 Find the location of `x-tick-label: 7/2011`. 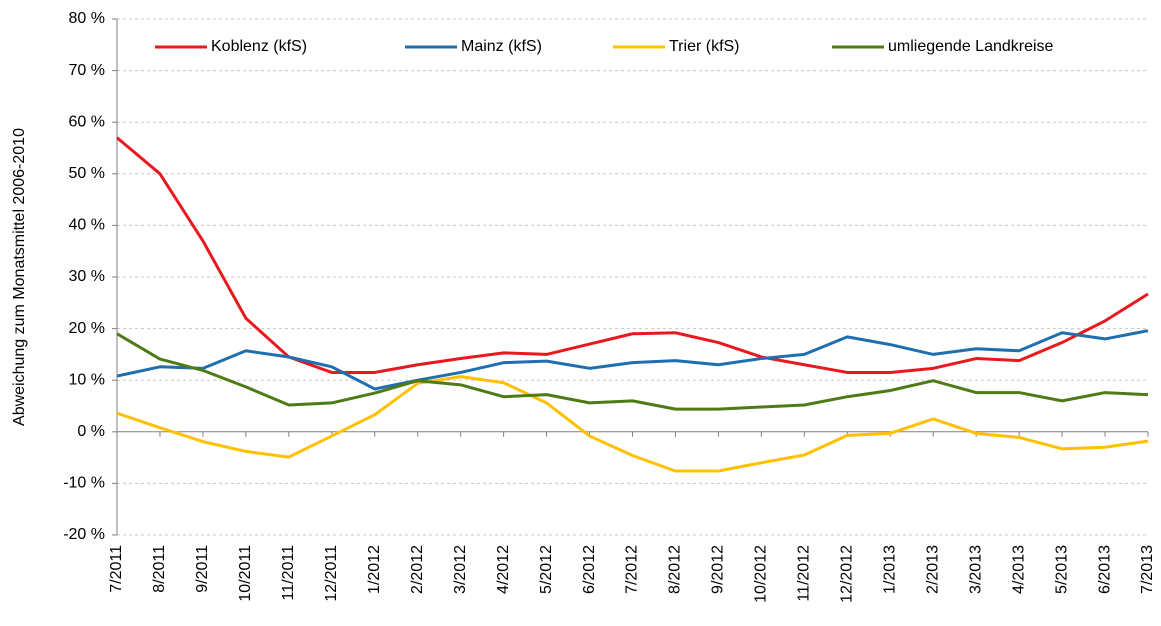

x-tick-label: 7/2011 is located at coordinates (116, 569).